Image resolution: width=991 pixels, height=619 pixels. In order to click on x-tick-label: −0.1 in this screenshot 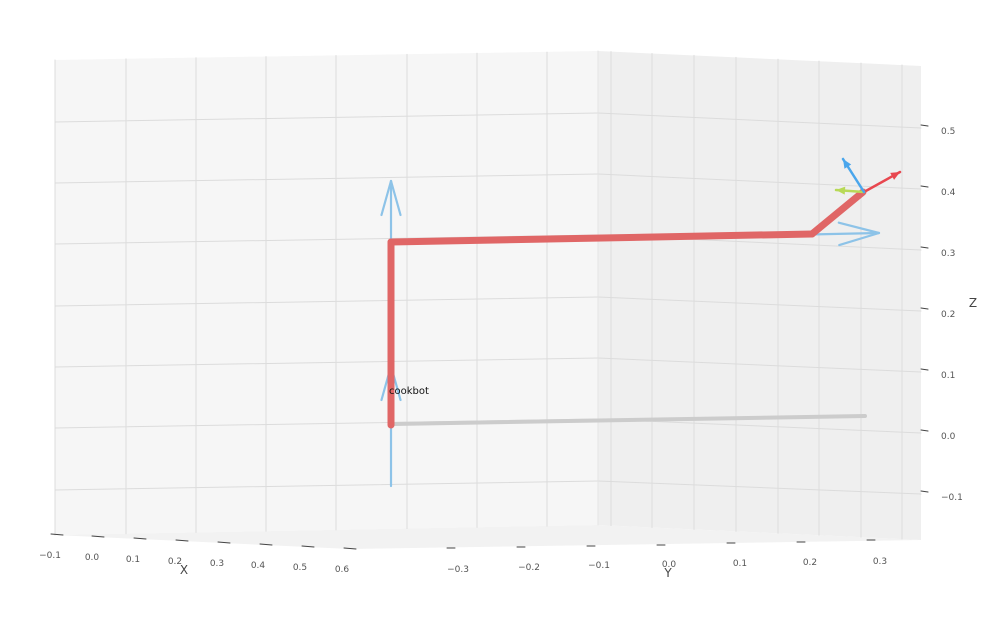, I will do `click(50, 556)`.